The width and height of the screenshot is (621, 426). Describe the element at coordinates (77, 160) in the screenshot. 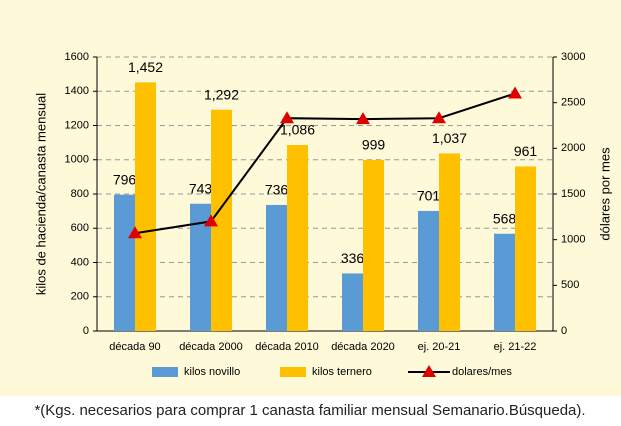

I see `y-tick-label: 1000` at that location.